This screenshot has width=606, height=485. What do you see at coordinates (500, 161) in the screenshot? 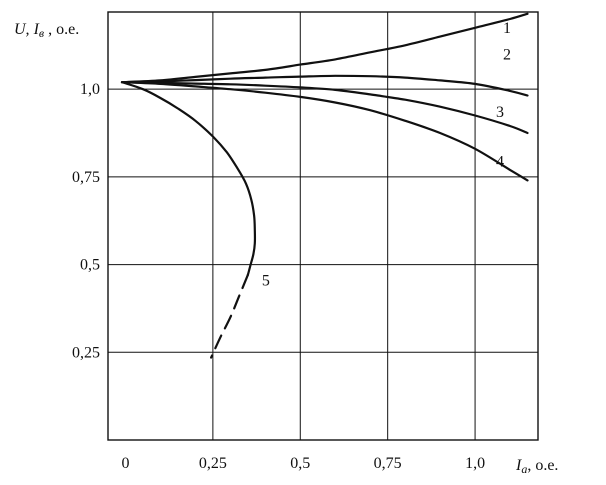
I see `curve-label-4: 4` at bounding box center [500, 161].